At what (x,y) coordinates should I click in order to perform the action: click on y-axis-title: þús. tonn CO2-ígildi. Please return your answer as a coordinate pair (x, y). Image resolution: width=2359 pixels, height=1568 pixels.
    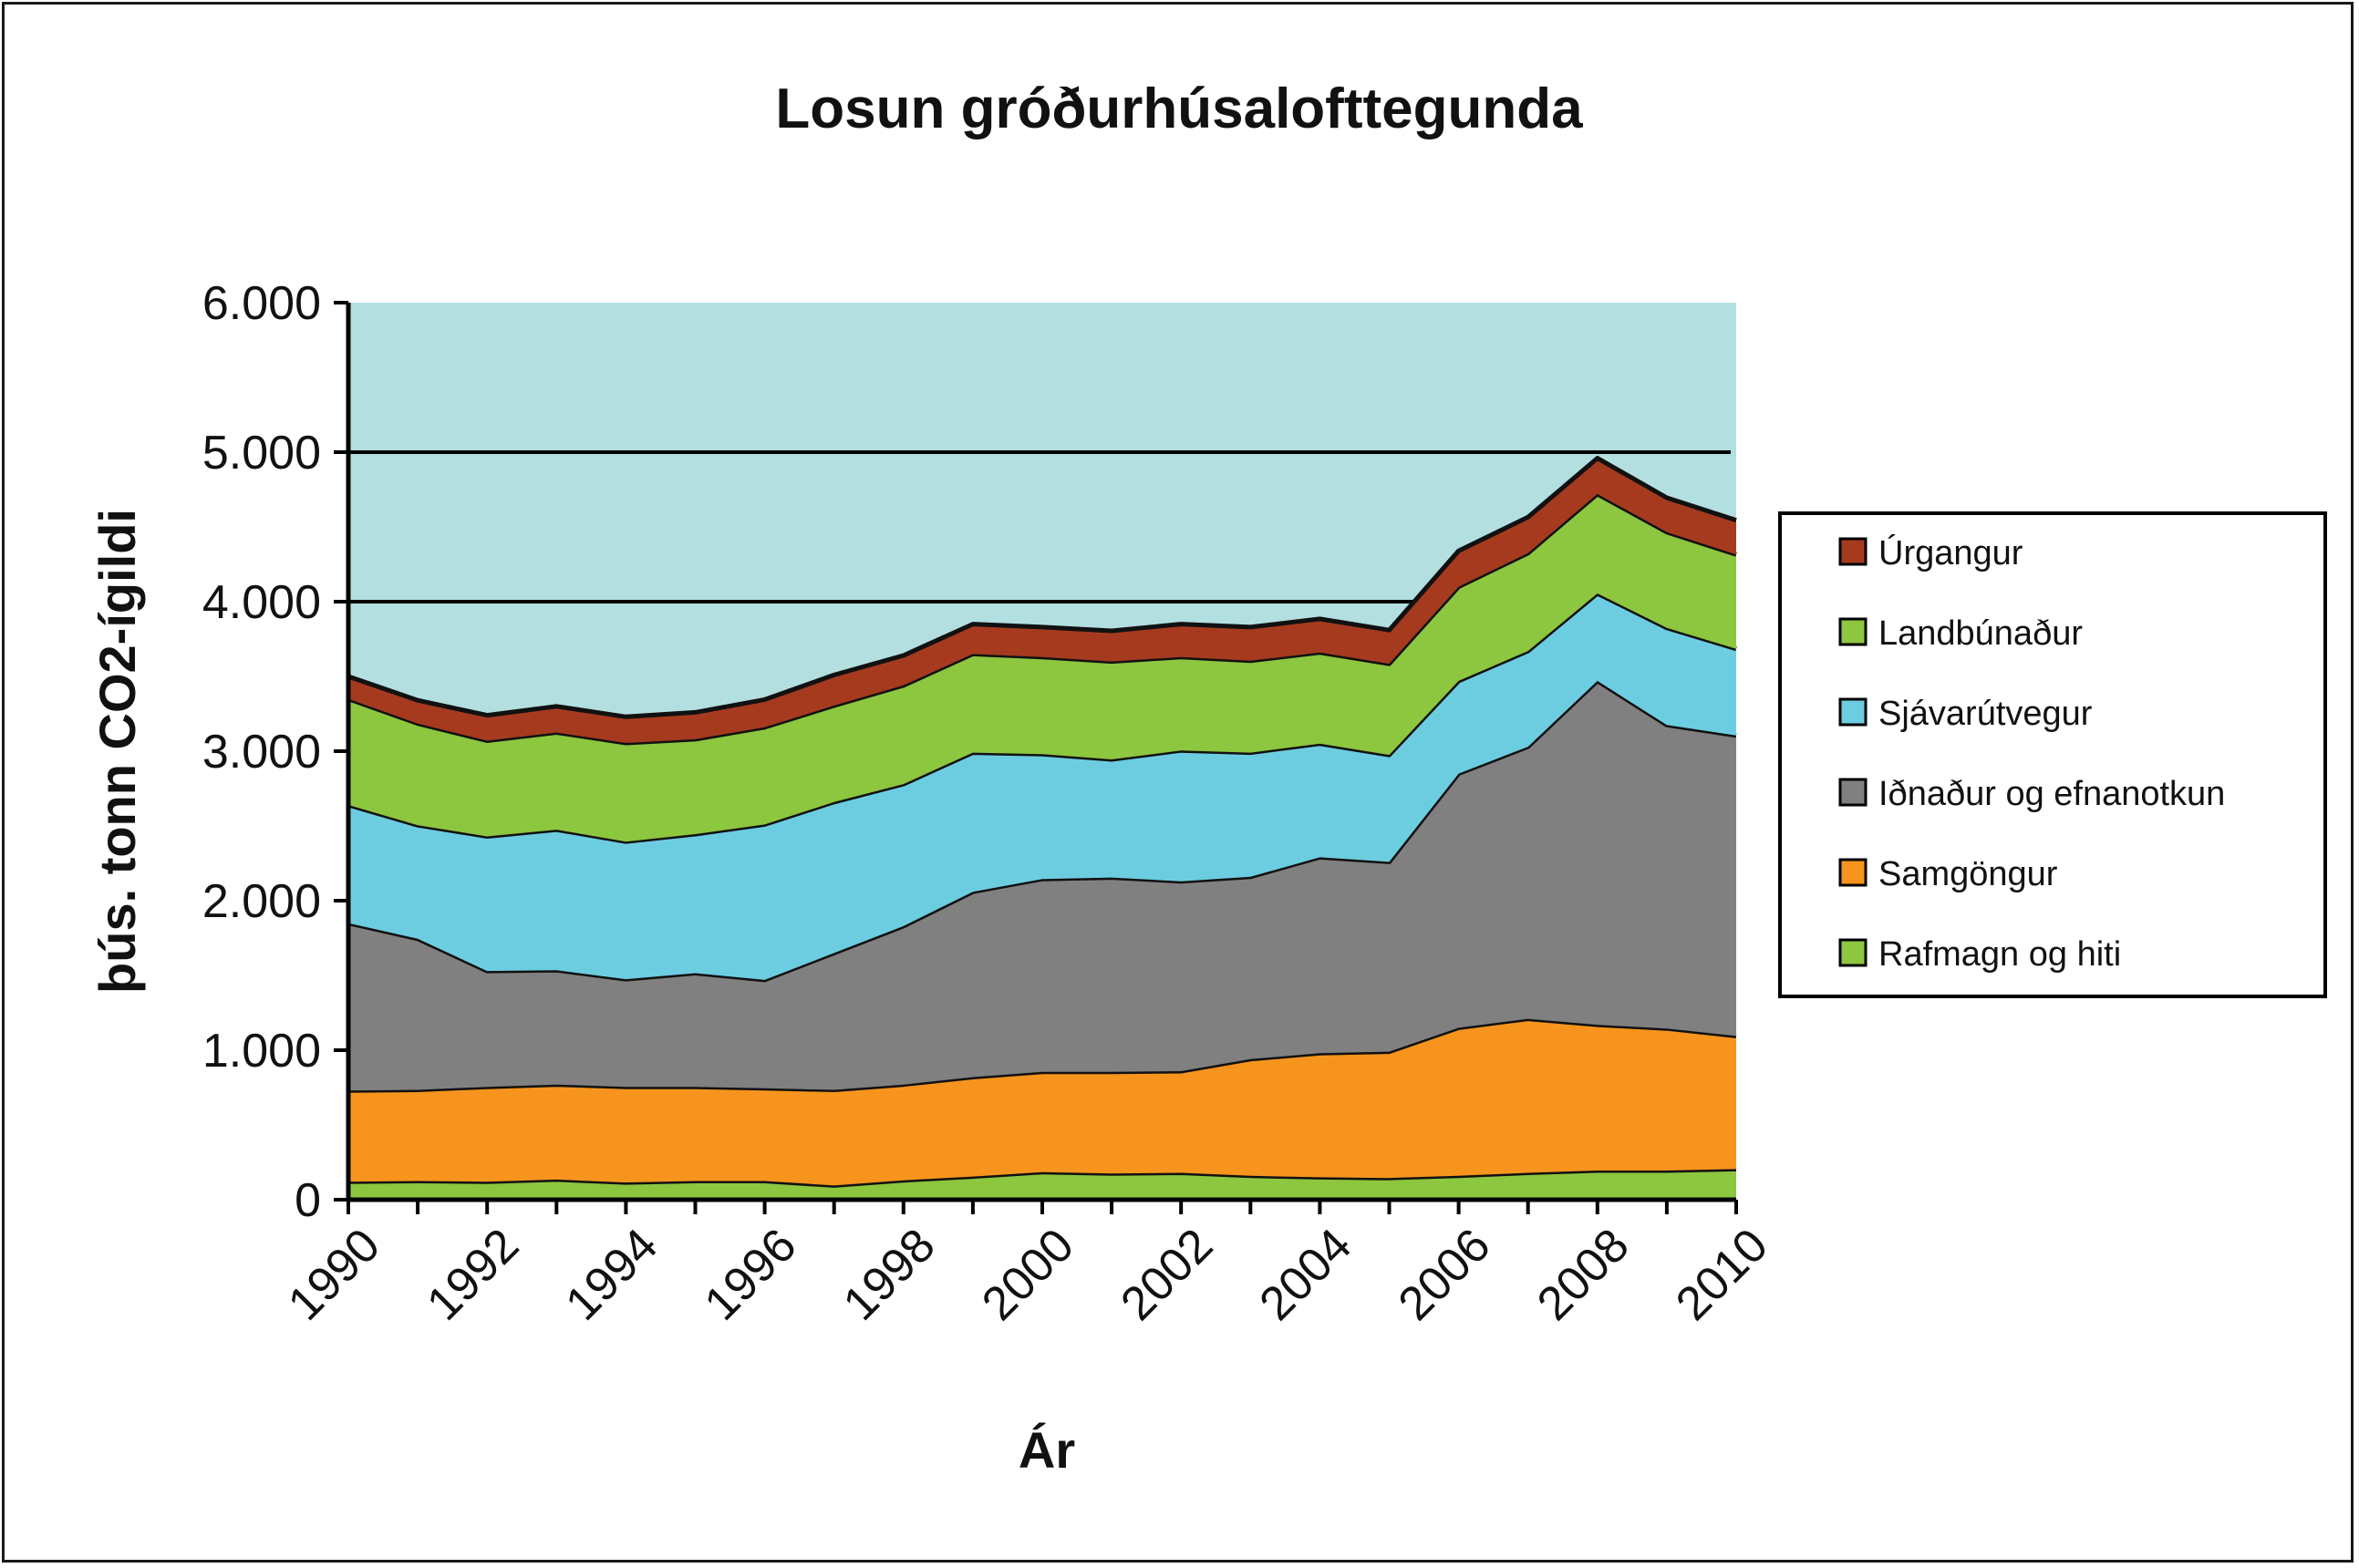
    Looking at the image, I should click on (117, 751).